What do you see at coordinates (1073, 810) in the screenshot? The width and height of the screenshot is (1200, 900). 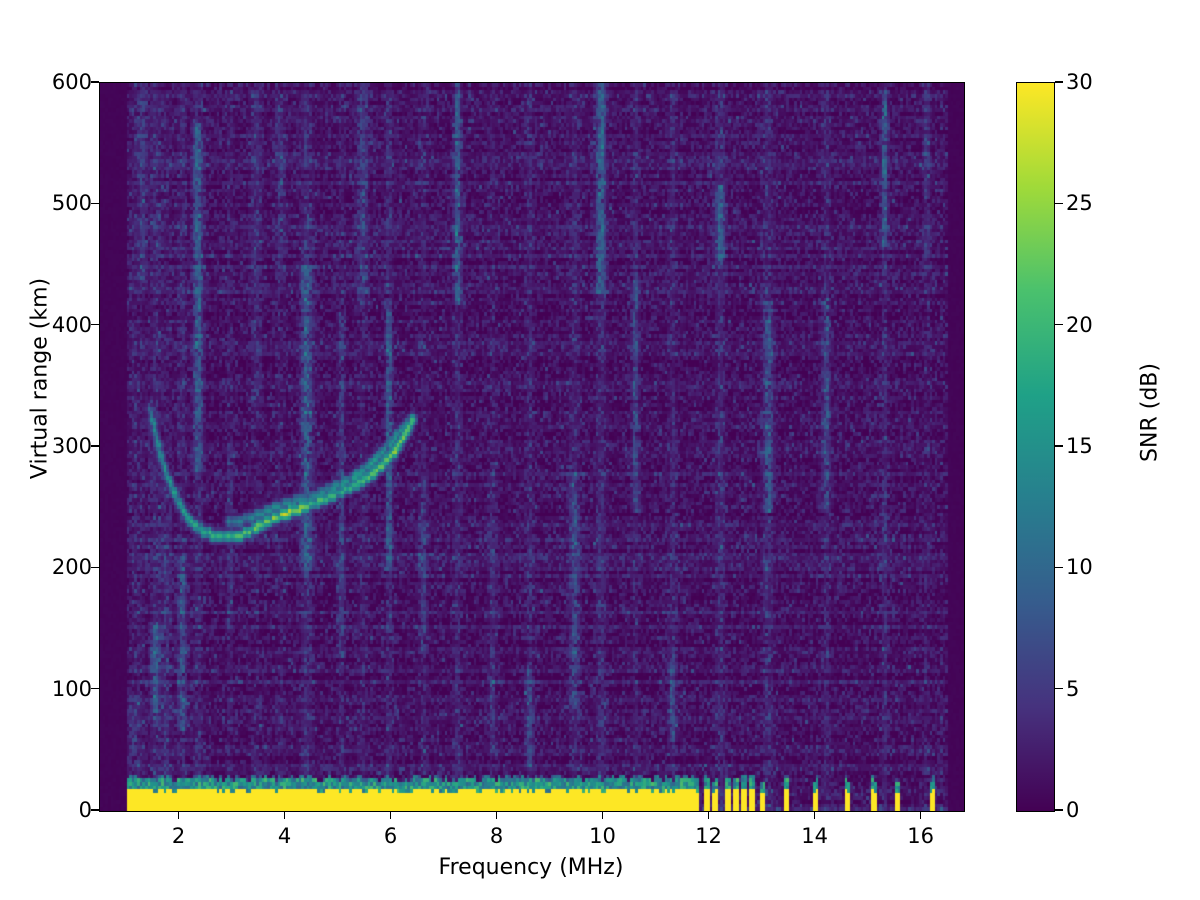 I see `colorbar-tick-label: 0` at bounding box center [1073, 810].